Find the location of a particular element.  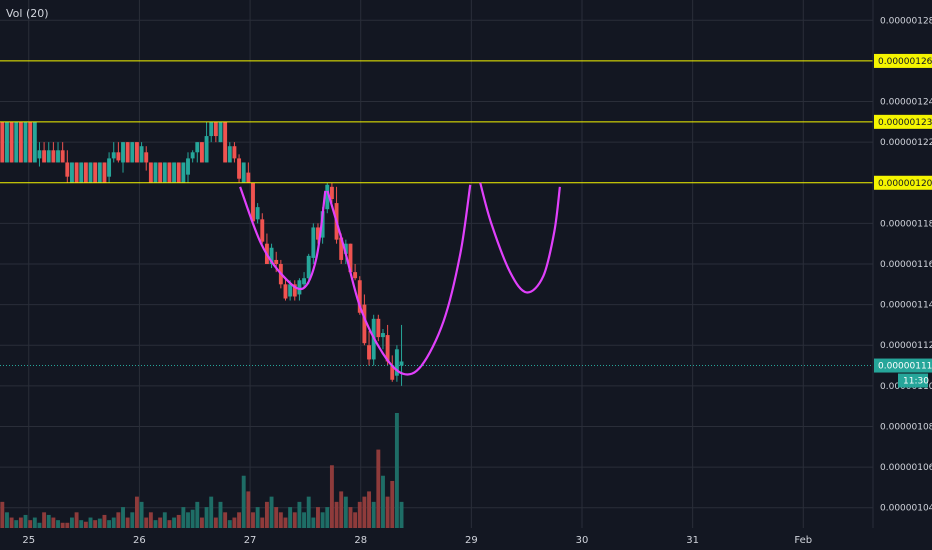

time-tick-label: 28 is located at coordinates (360, 540).